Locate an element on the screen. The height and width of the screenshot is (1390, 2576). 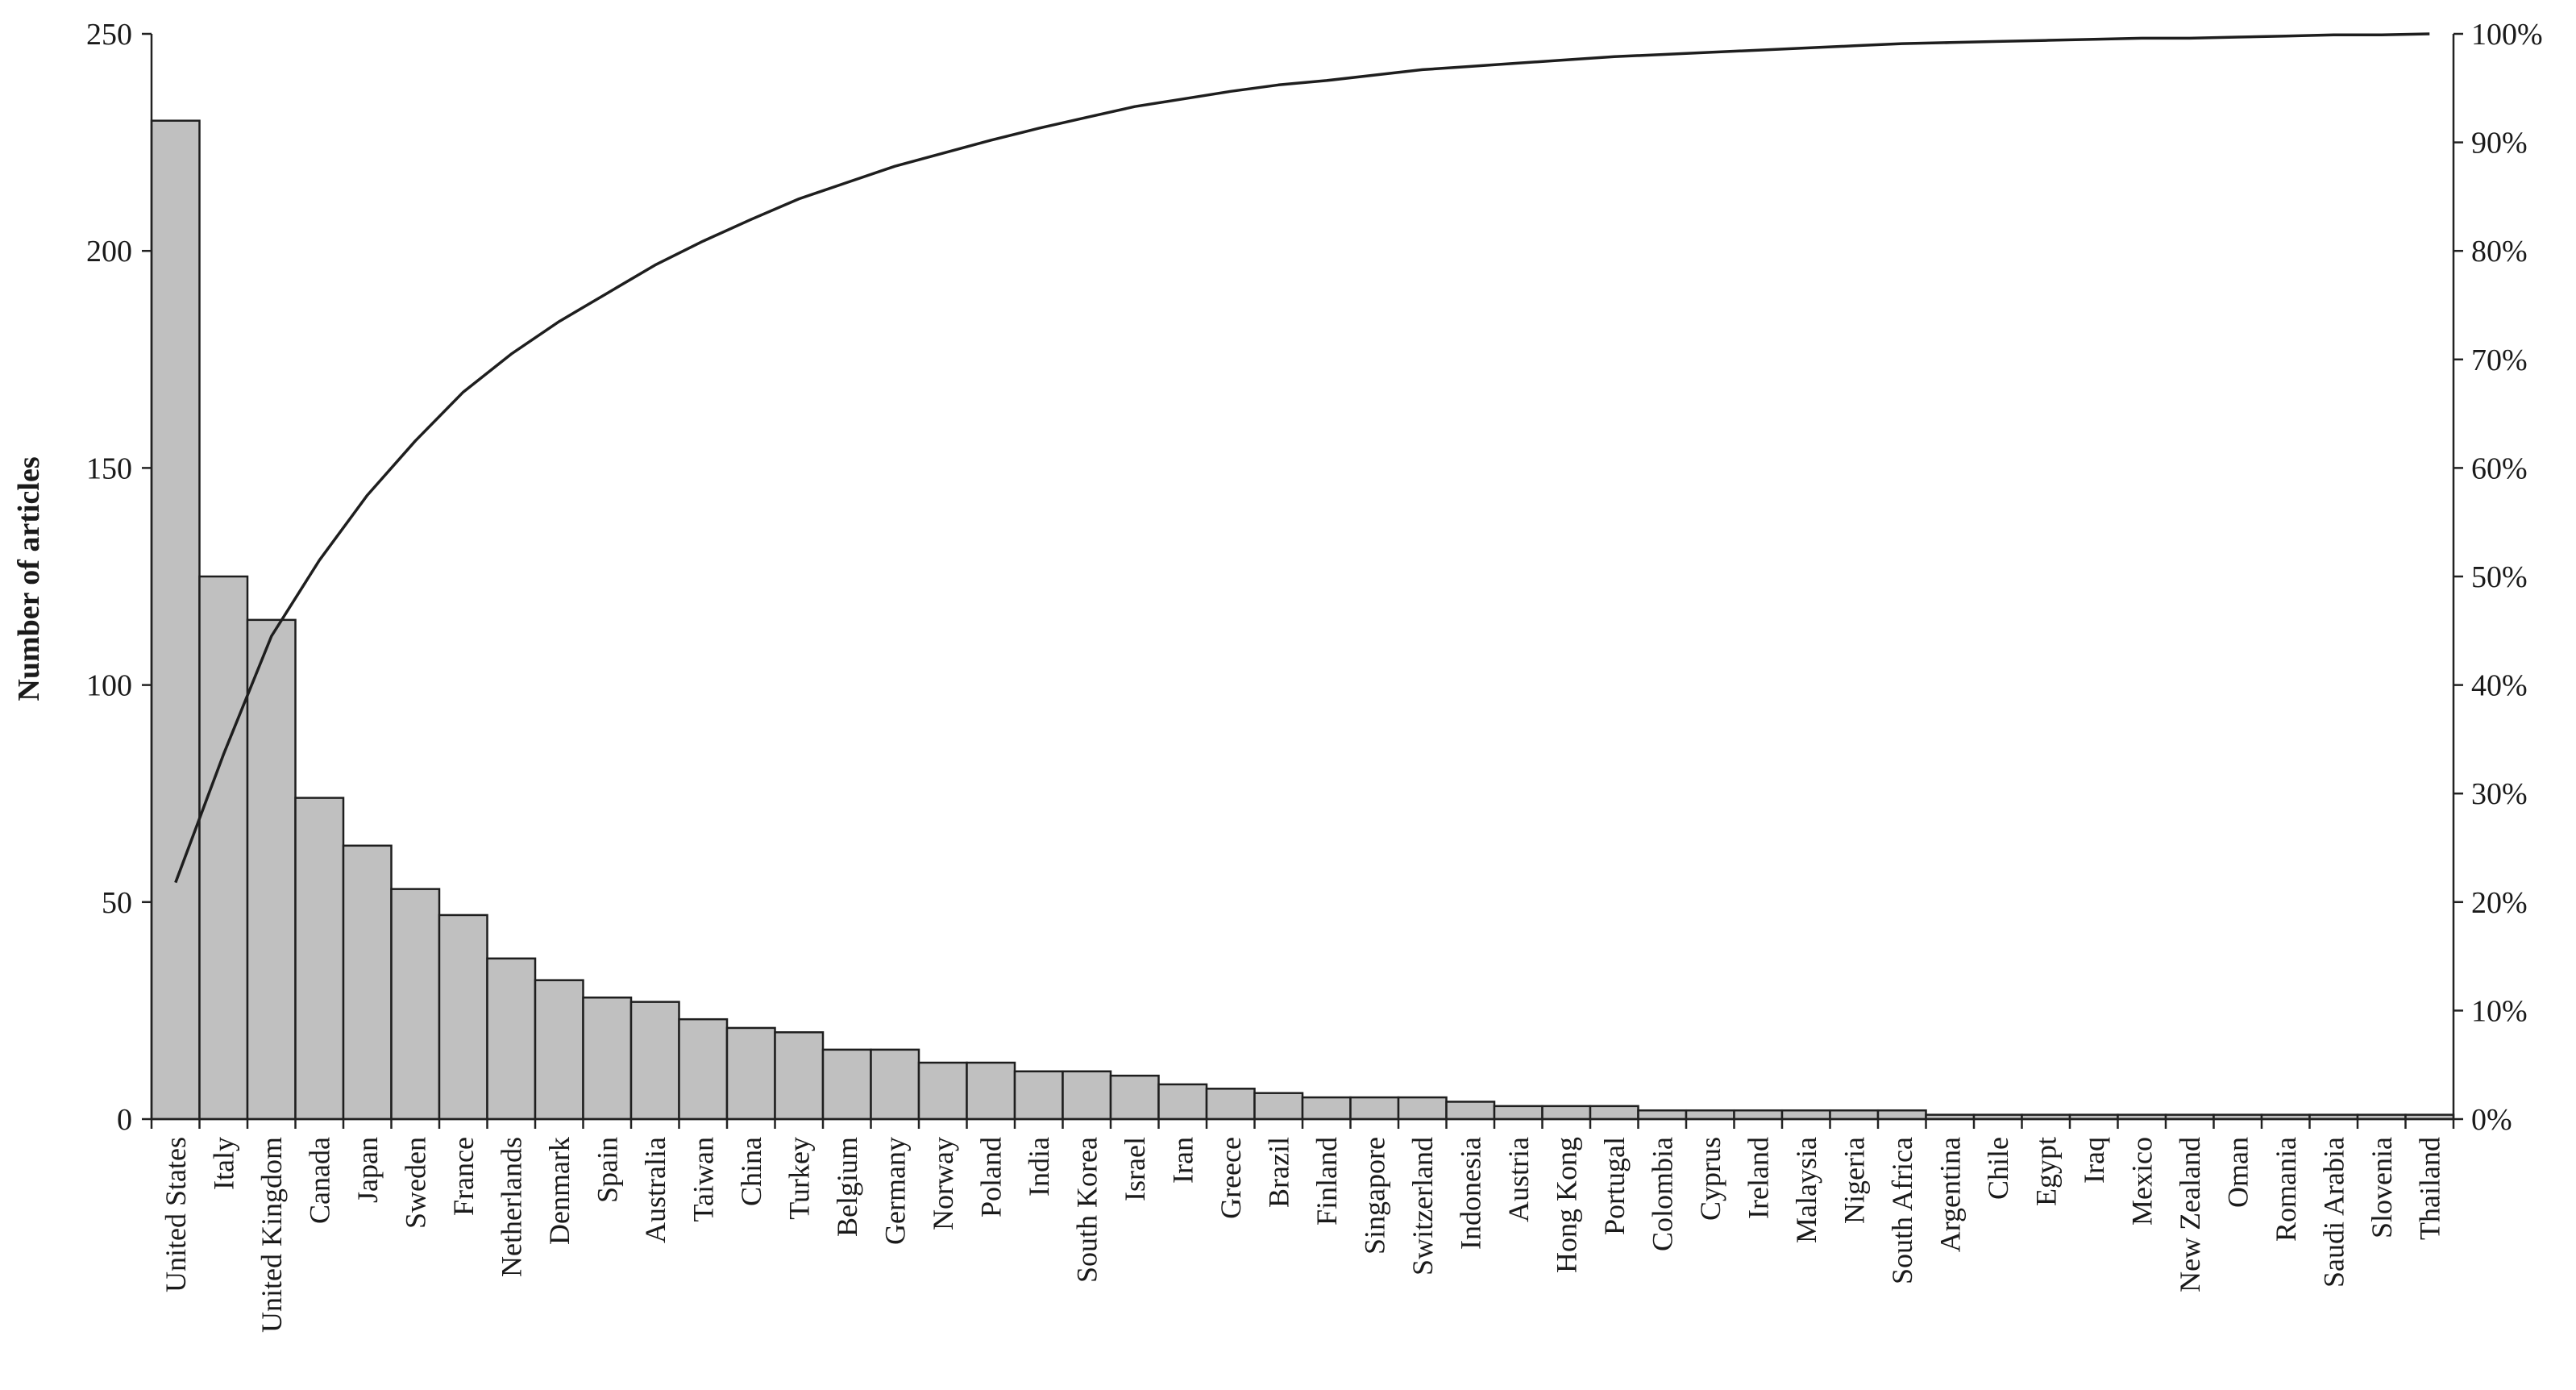
bar-netherlands is located at coordinates (511, 1039).